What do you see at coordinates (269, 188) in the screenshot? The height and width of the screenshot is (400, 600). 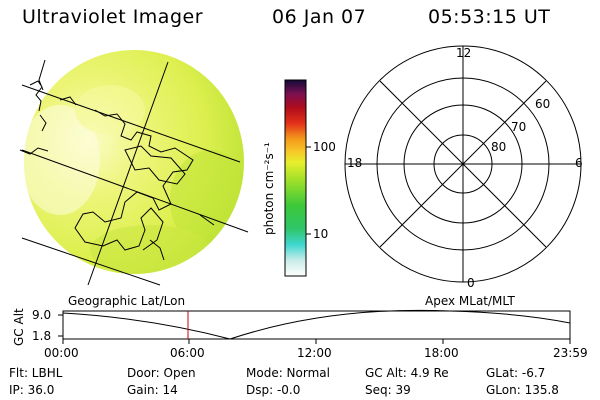 I see `colorbar-unit-label: photon cm⁻²s⁻¹` at bounding box center [269, 188].